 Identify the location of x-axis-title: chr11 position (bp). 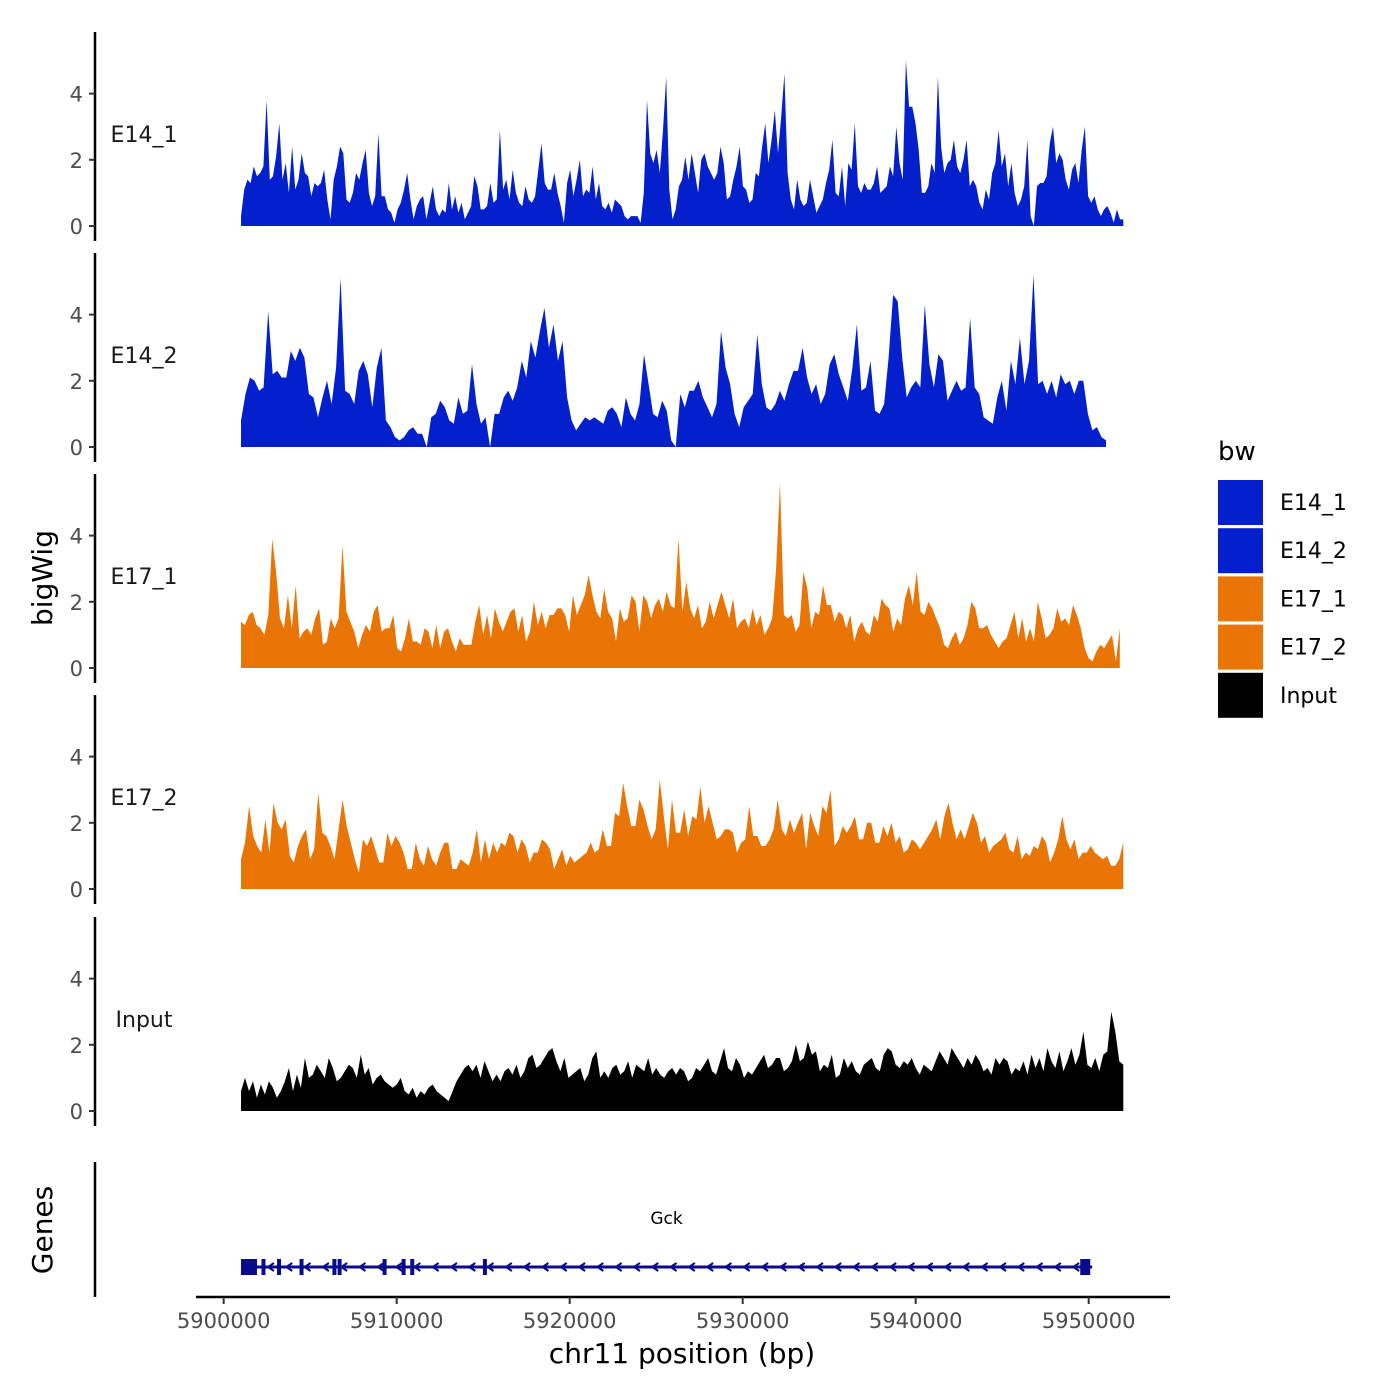
(682, 1353).